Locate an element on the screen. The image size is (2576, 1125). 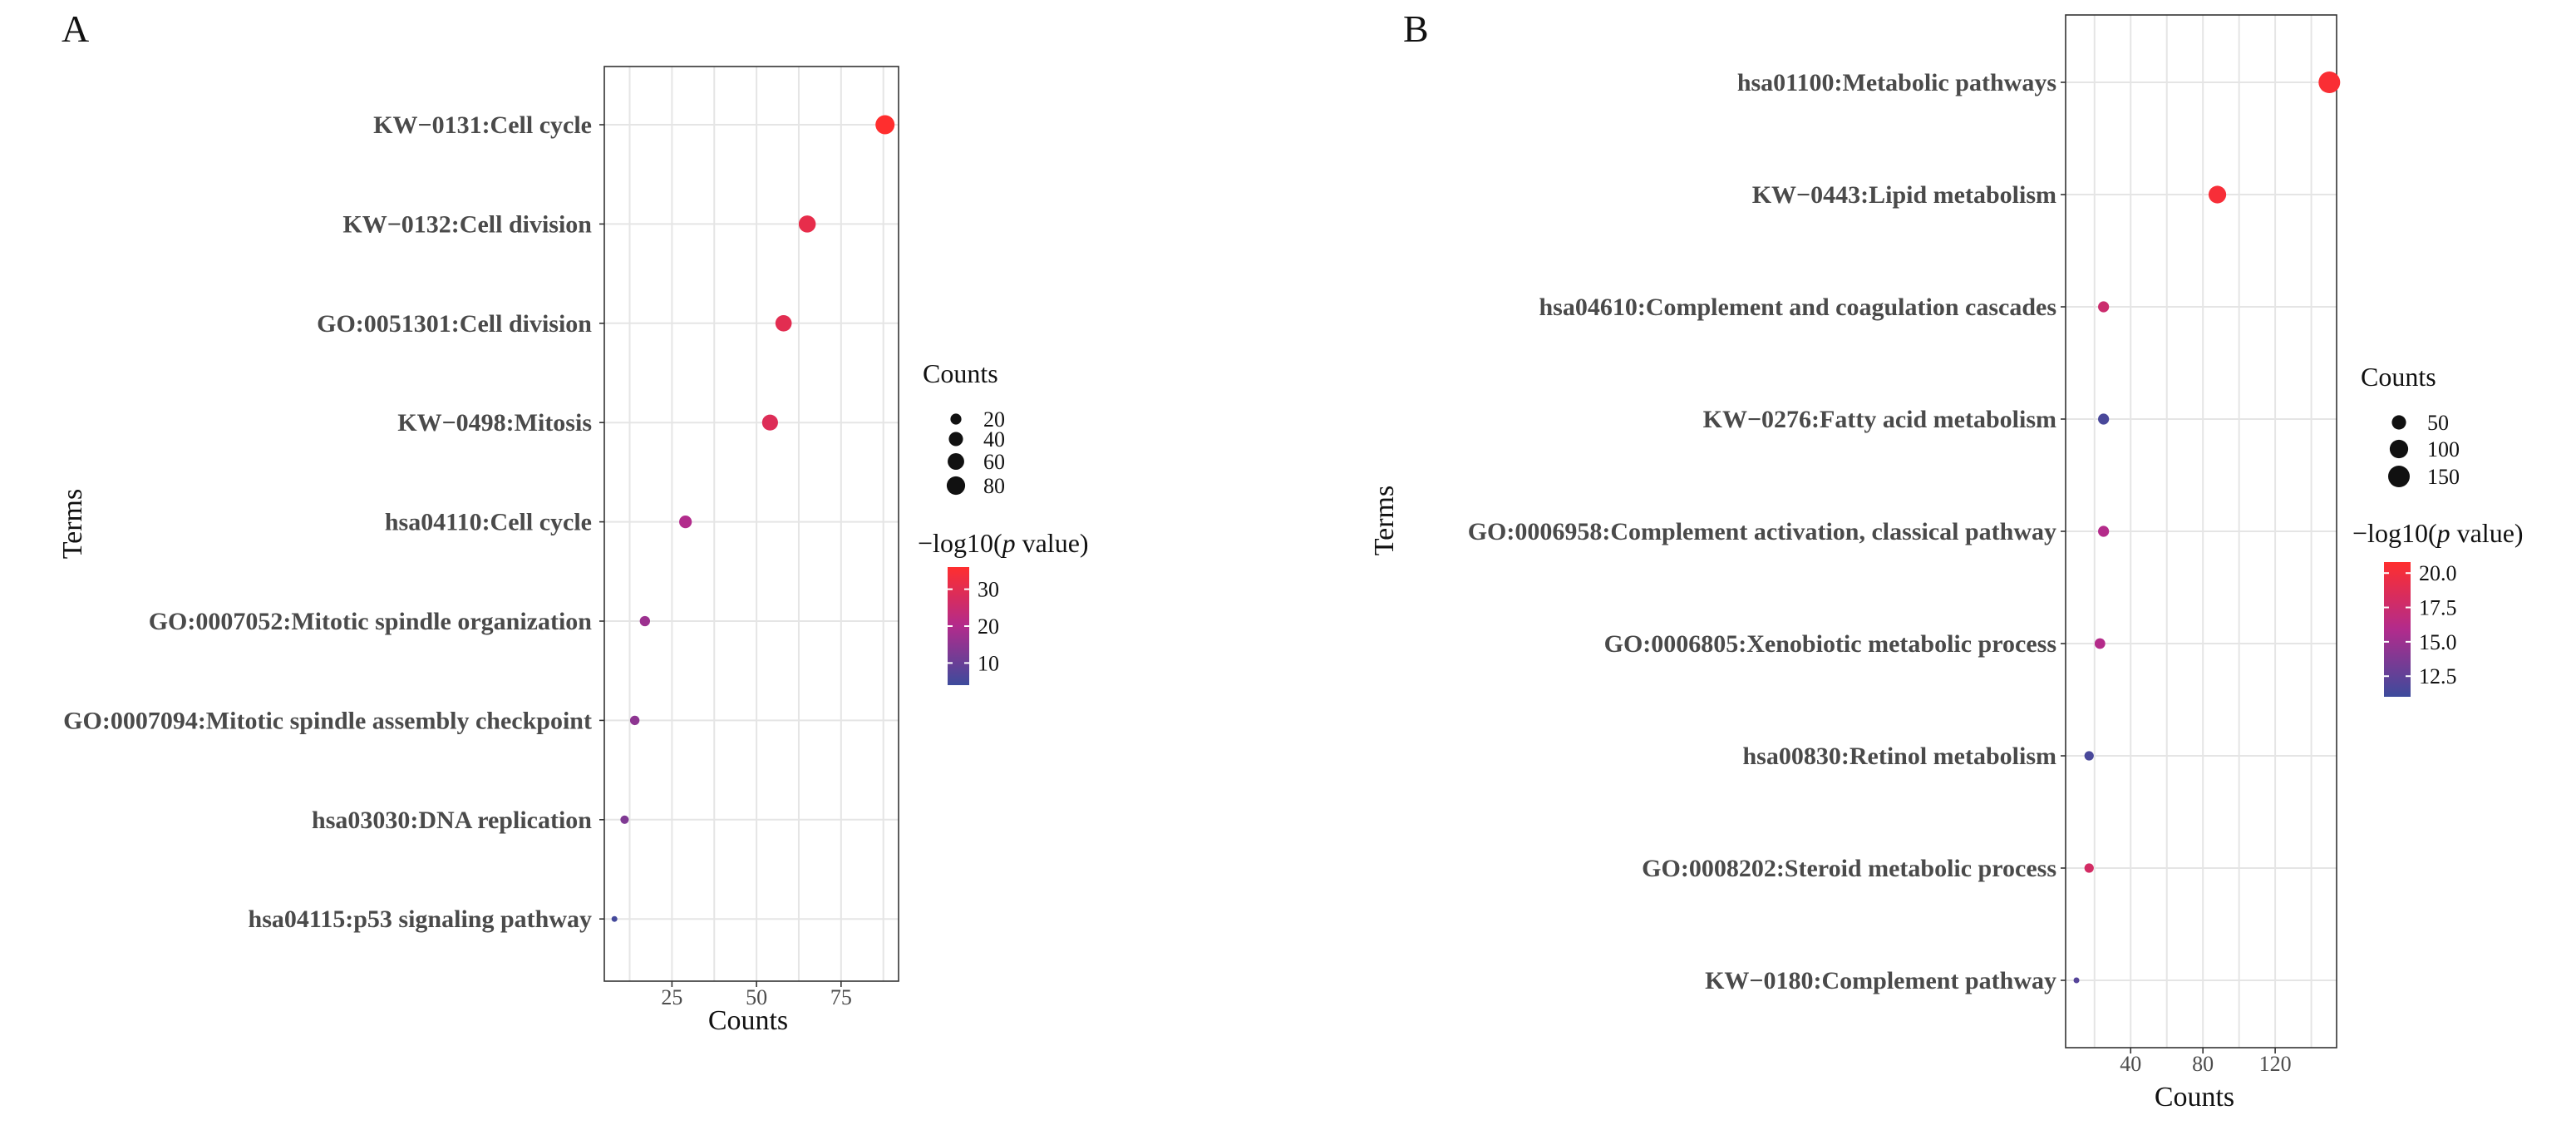
size-legend-label: 40 is located at coordinates (994, 439).